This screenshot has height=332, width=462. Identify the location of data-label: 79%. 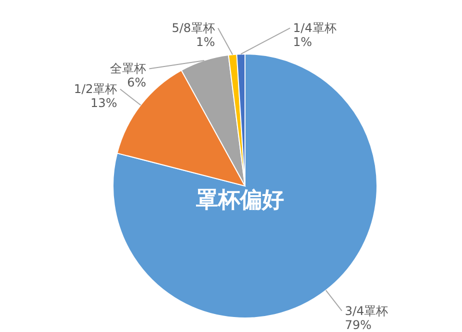
(358, 325).